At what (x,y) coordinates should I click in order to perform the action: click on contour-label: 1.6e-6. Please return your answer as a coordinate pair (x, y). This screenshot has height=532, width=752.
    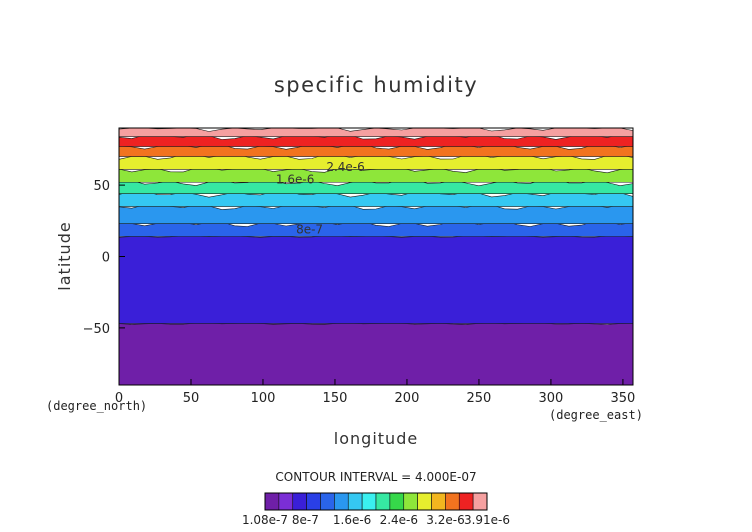
    Looking at the image, I should click on (295, 180).